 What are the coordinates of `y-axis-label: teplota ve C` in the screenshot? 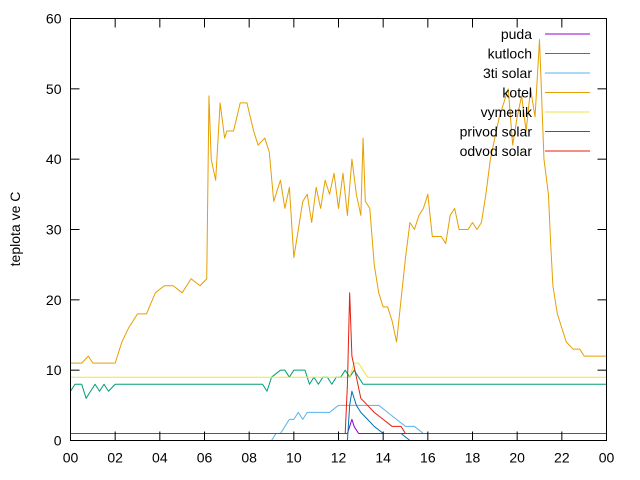 It's located at (15, 229).